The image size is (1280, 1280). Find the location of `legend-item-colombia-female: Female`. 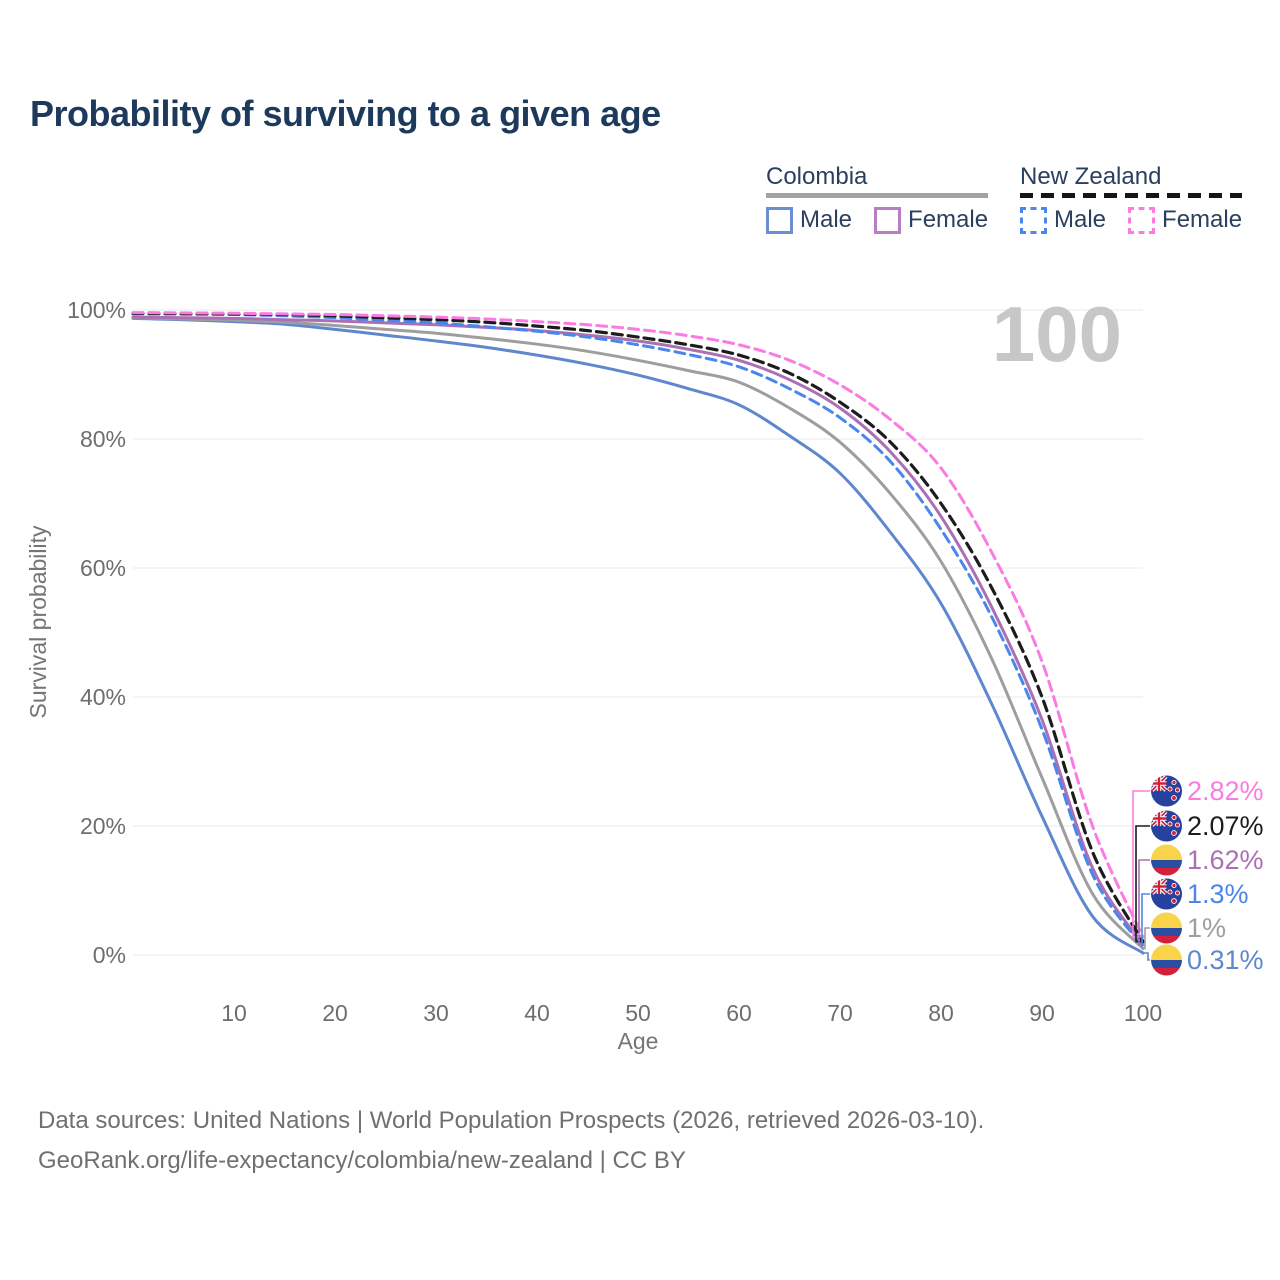

legend-item-colombia-female: Female is located at coordinates (931, 220).